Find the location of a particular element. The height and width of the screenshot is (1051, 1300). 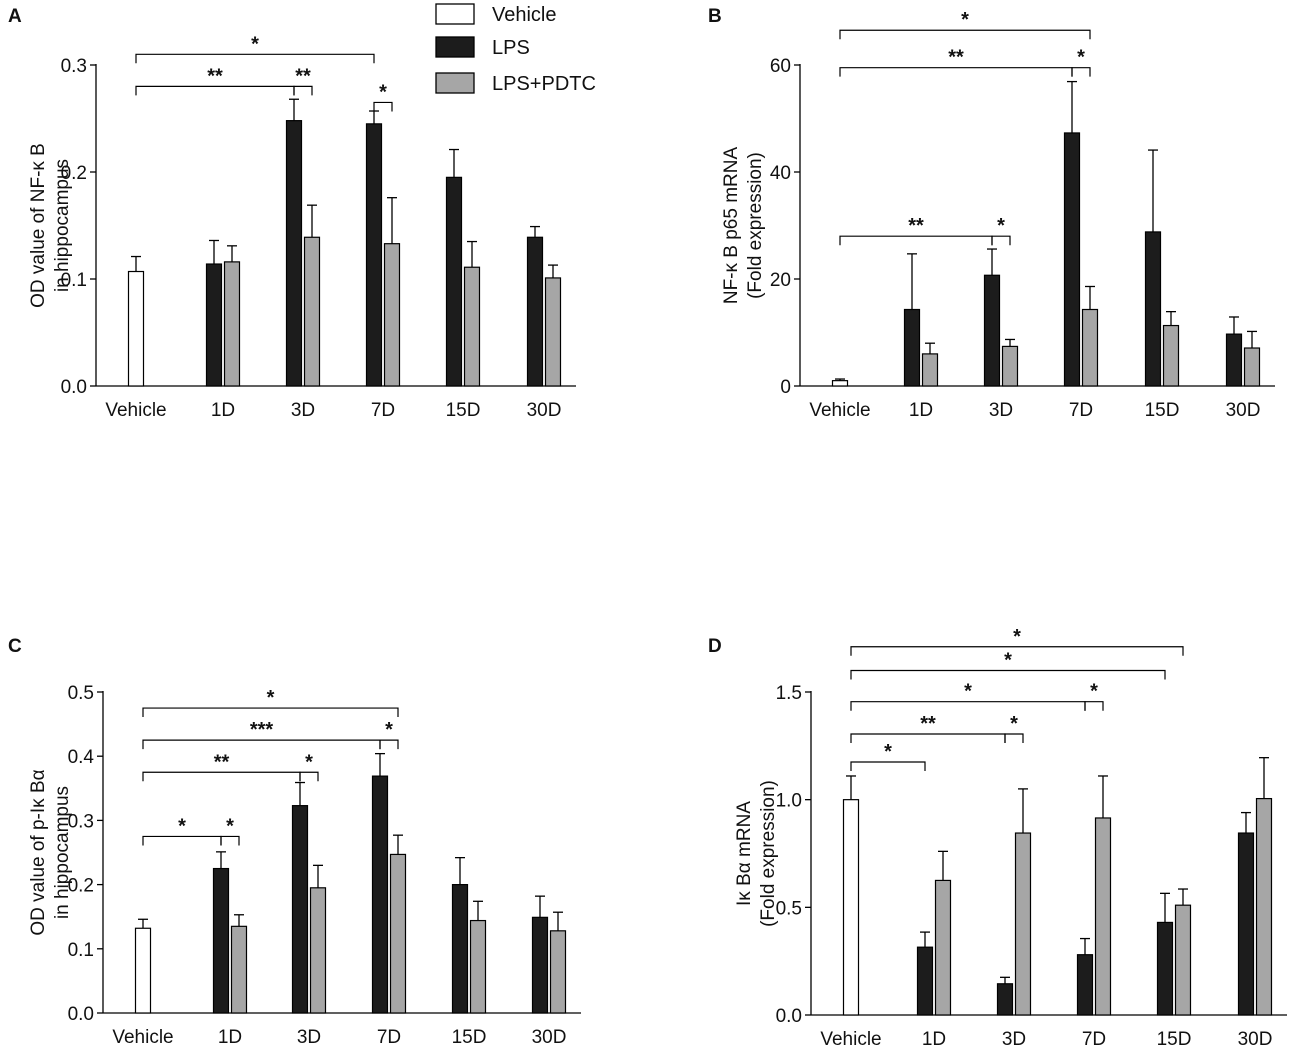

panel-b-y-tick-label: 0 is located at coordinates (785, 387).